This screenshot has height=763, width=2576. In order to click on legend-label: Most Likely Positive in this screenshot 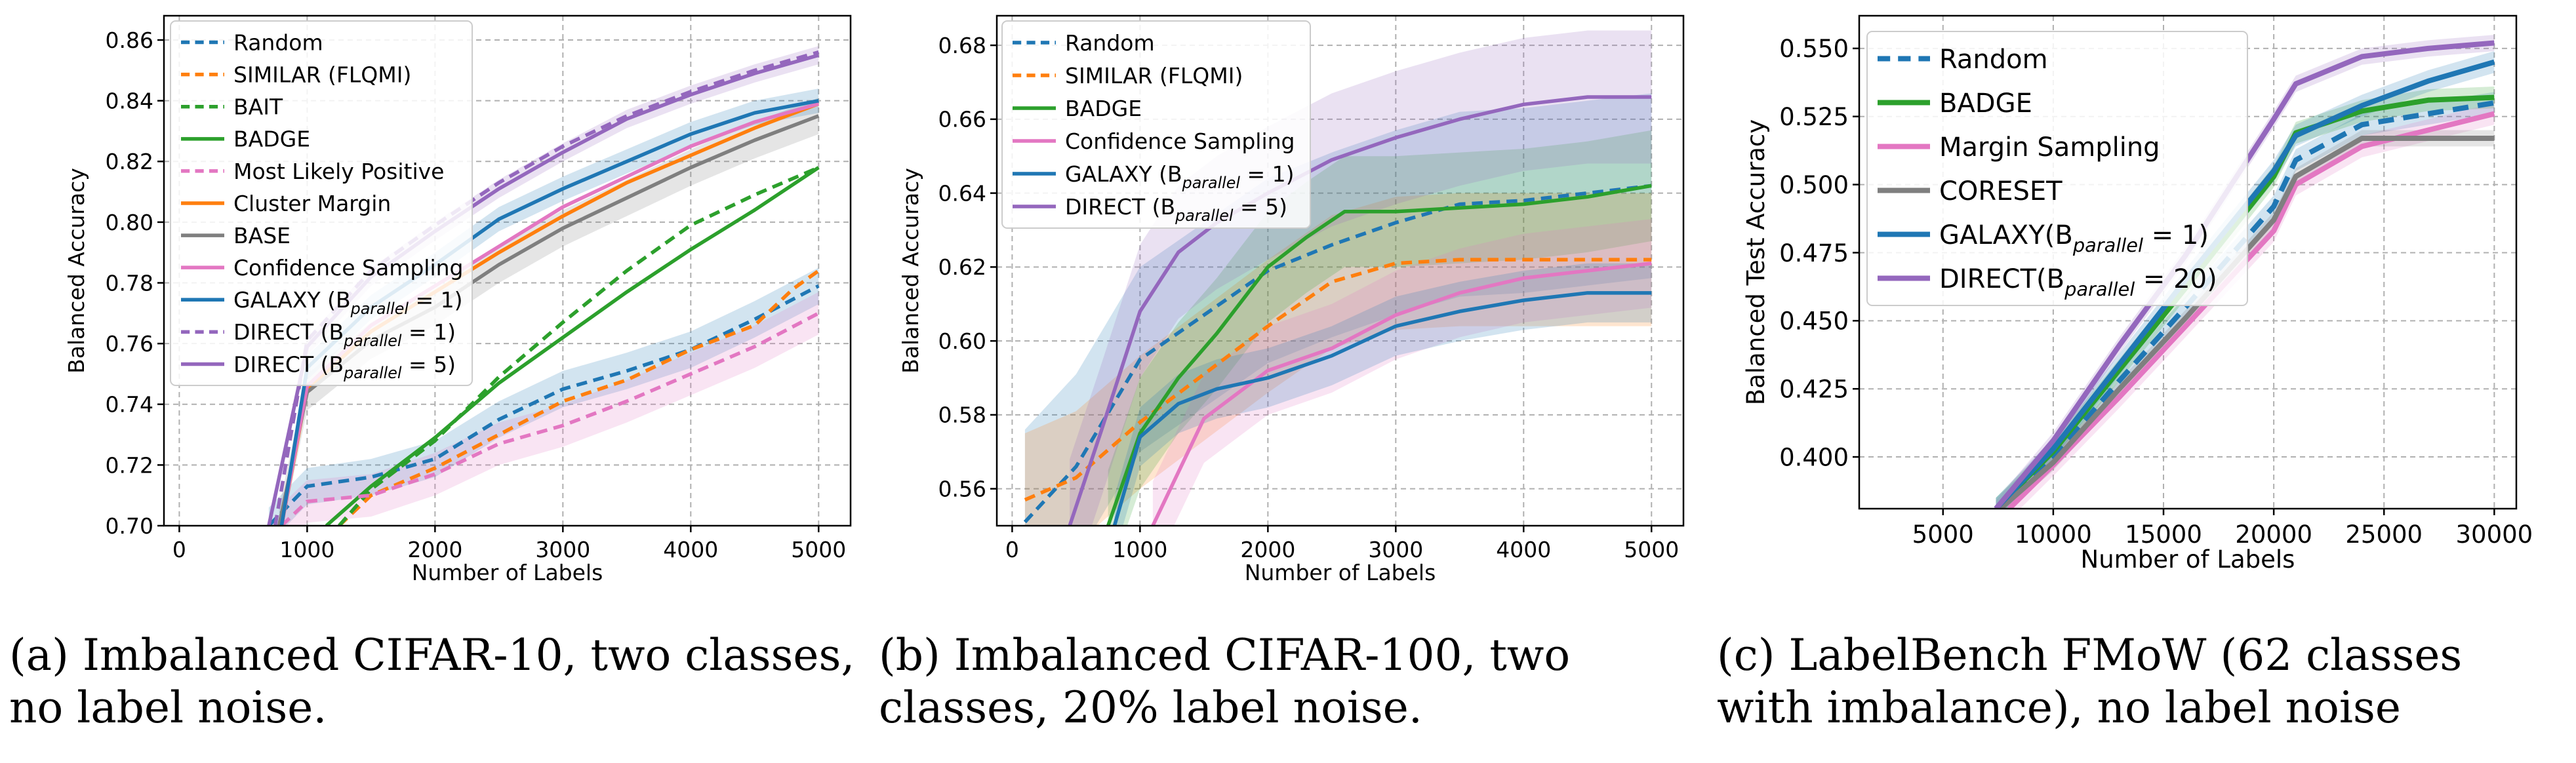, I will do `click(338, 171)`.